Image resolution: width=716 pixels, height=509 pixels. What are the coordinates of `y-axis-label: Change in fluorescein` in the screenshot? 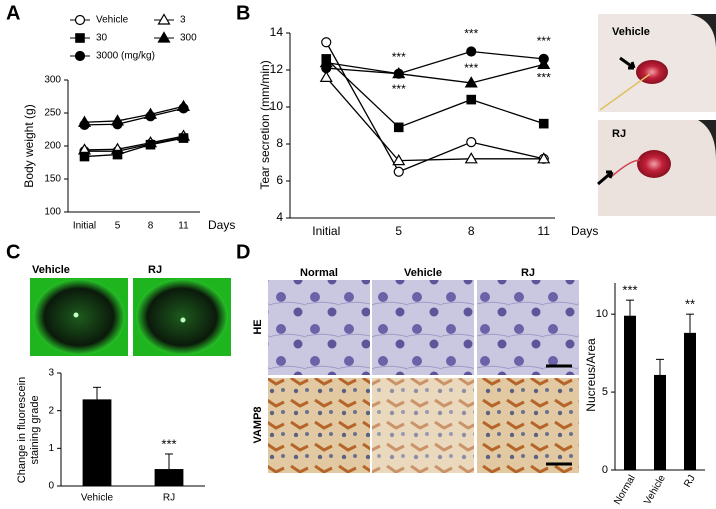 It's located at (22, 430).